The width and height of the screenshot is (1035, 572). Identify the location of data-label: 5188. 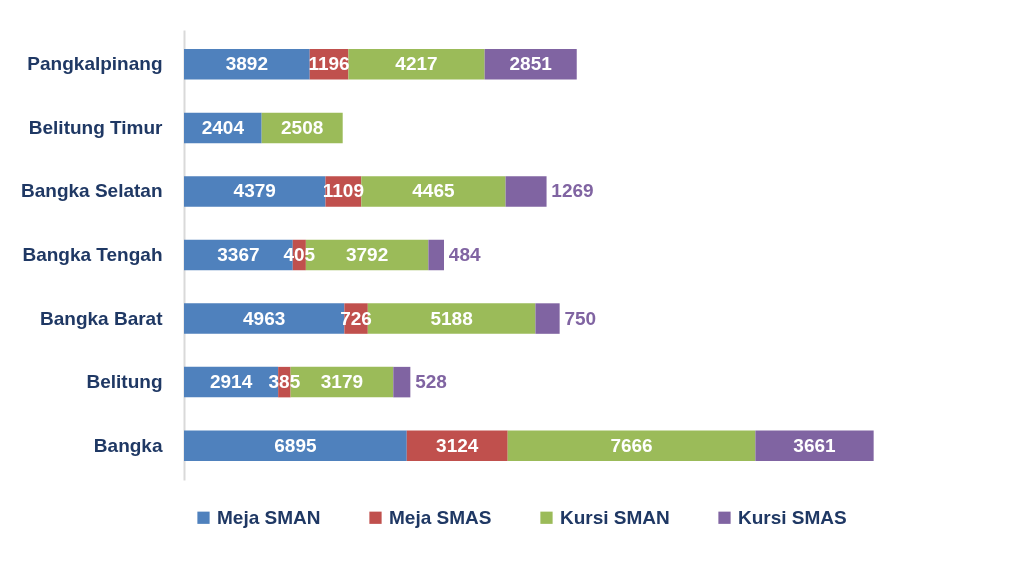
(451, 318).